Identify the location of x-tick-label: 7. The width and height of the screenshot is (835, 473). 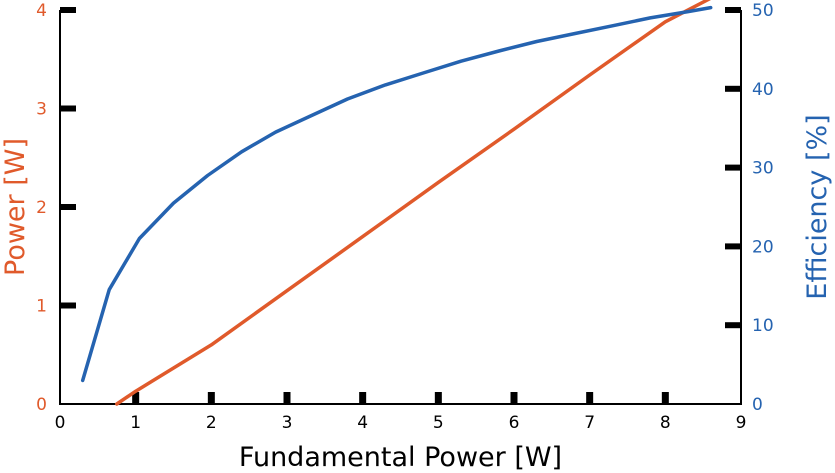
(589, 423).